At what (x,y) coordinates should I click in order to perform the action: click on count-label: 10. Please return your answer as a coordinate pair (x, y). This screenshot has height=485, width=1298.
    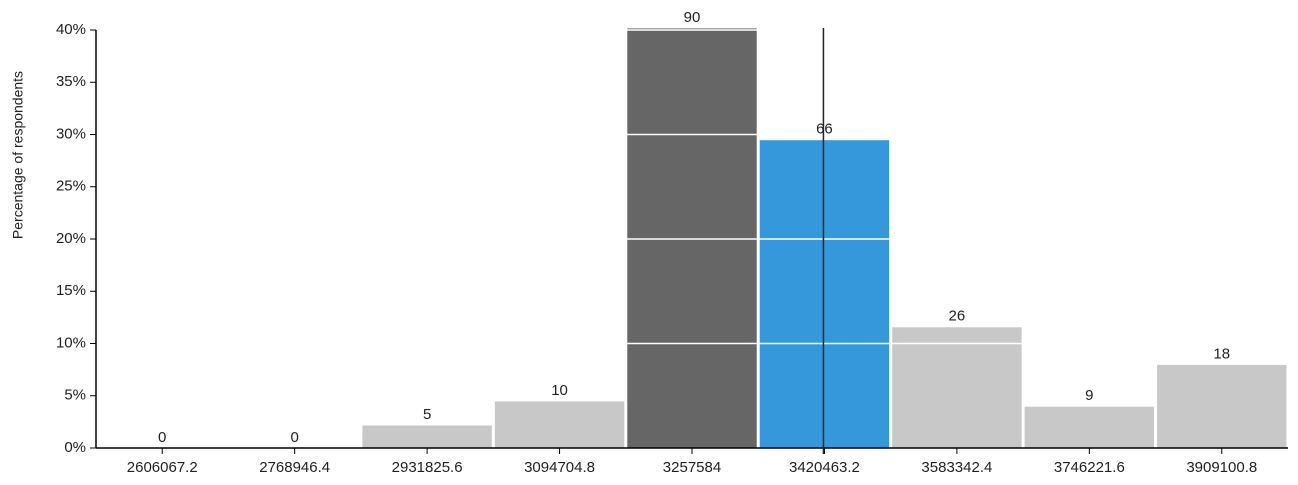
    Looking at the image, I should click on (559, 390).